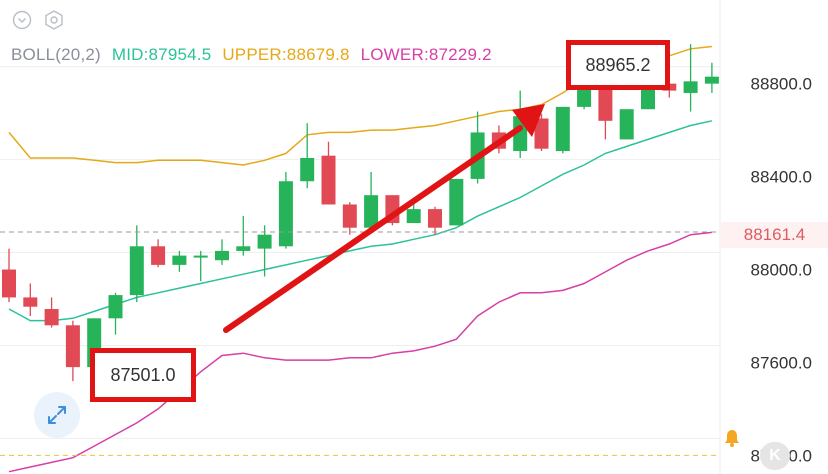  Describe the element at coordinates (781, 270) in the screenshot. I see `y-tick-label: 88000.0` at that location.